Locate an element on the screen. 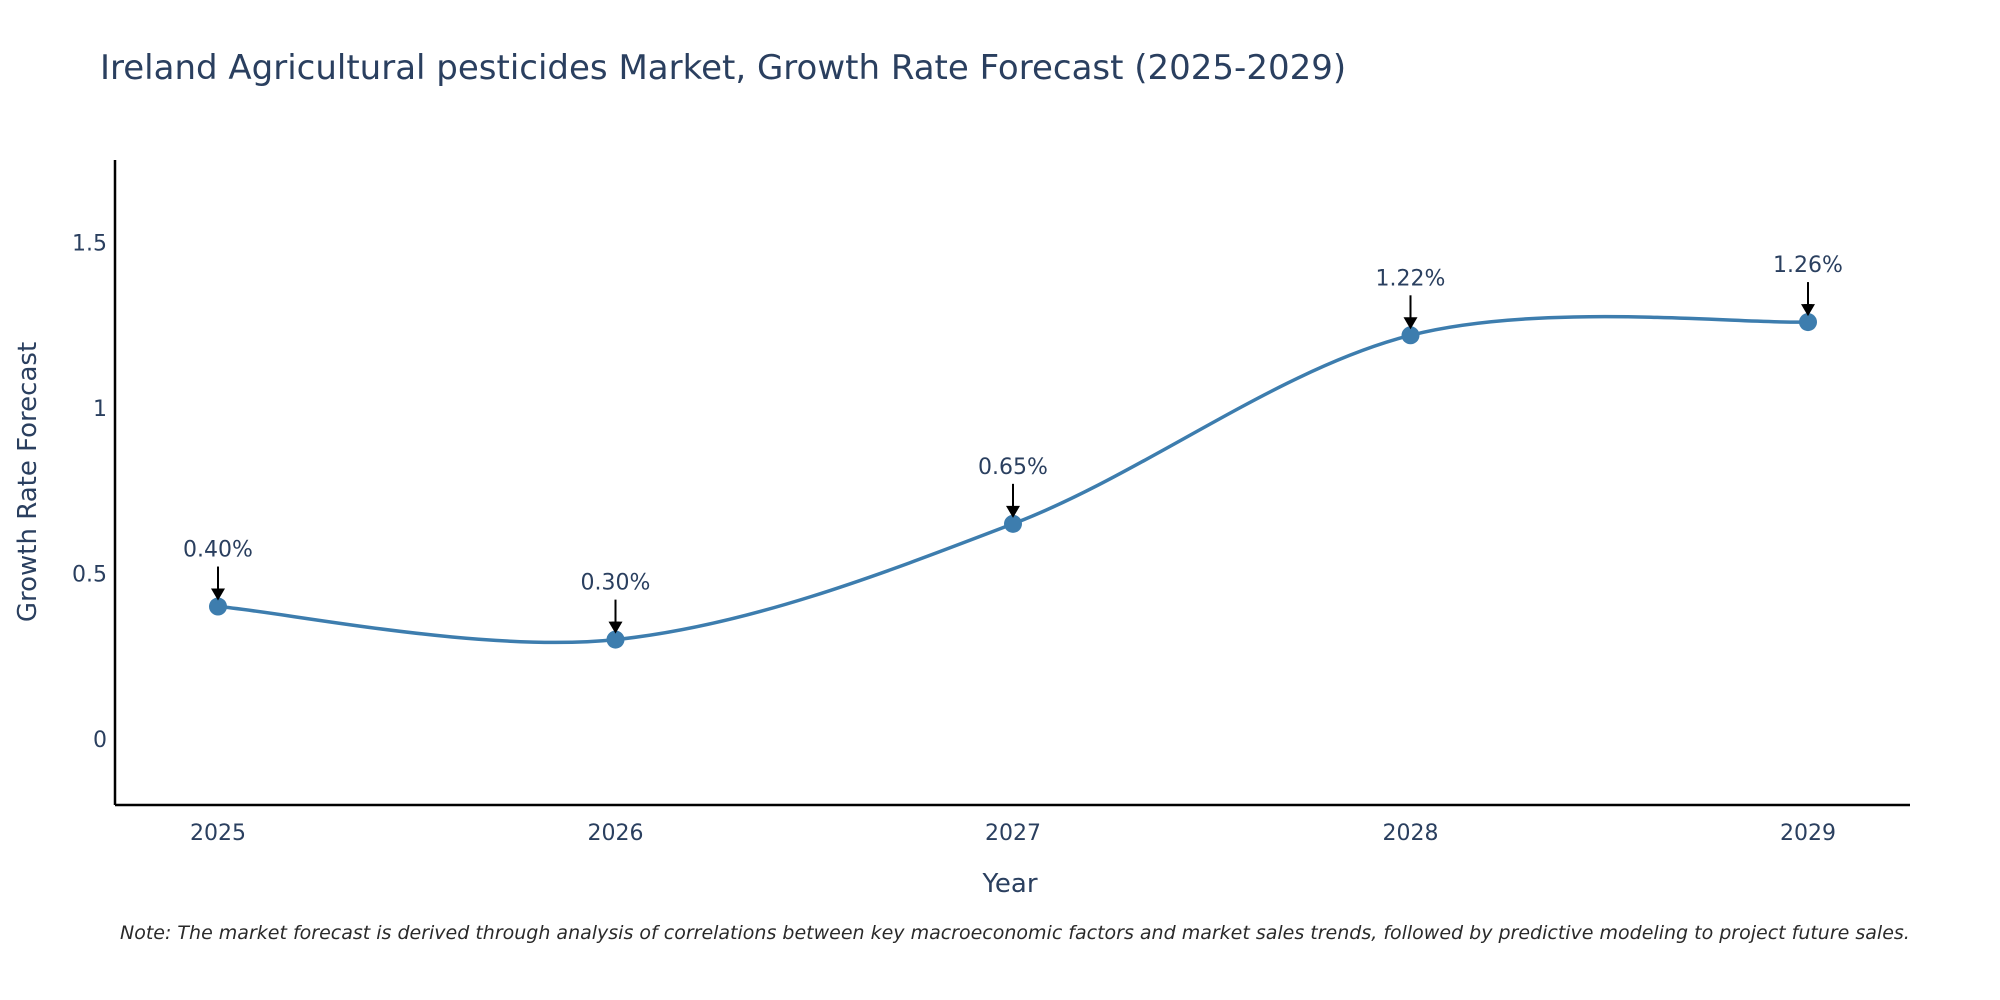  x-tick-label: 2025 is located at coordinates (218, 833).